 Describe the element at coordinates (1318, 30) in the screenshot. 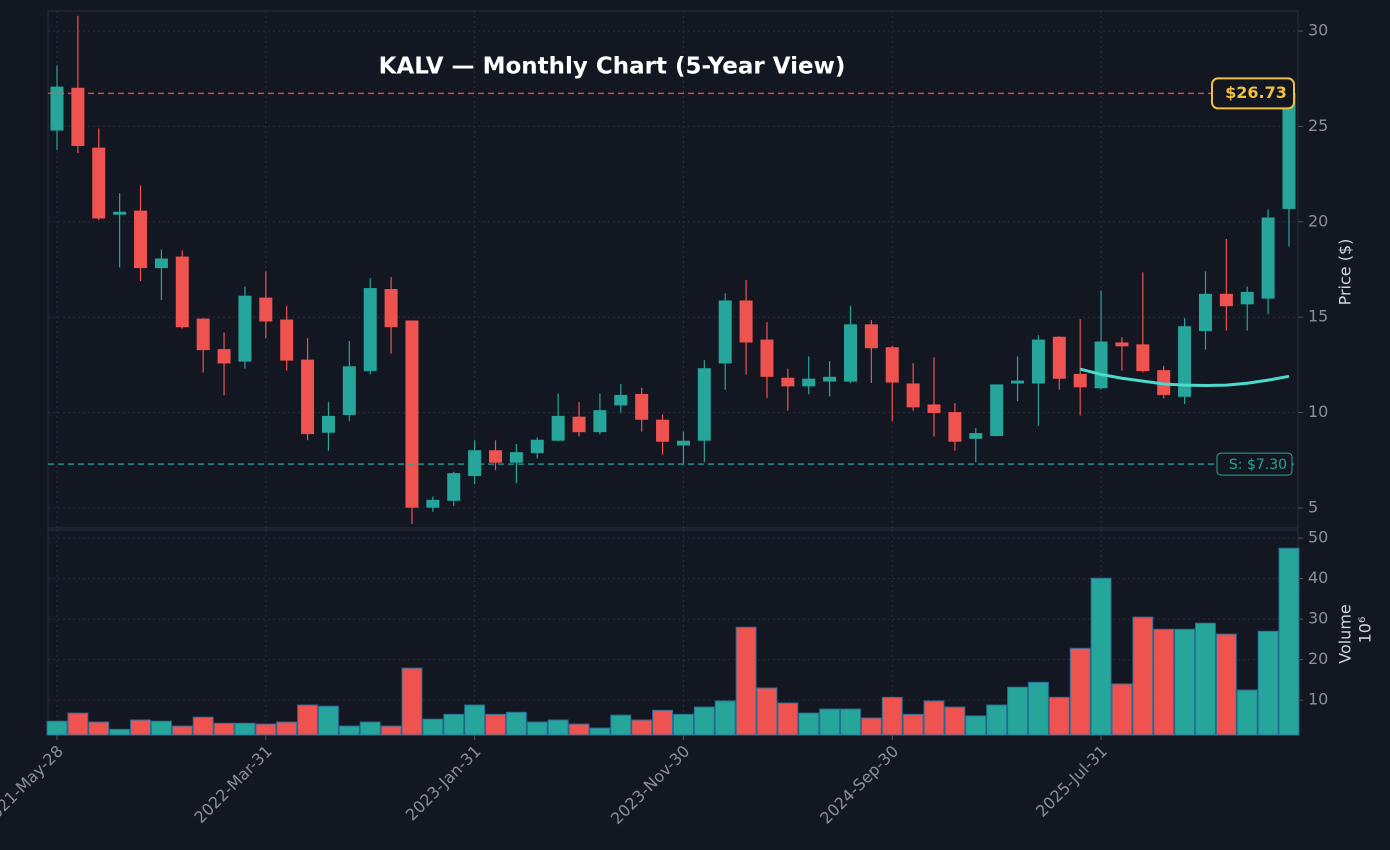

I see `y-tick-label: 30` at that location.